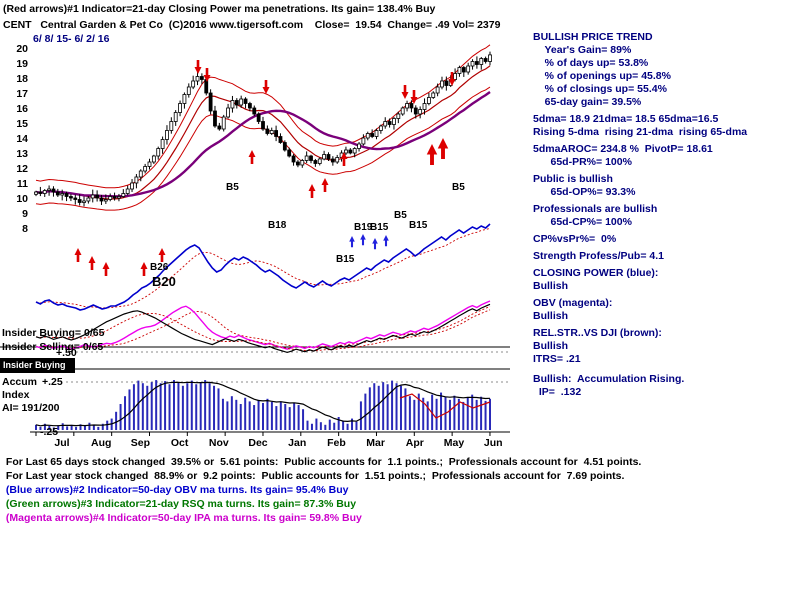 The image size is (800, 600). I want to click on obv-title: OBV (magenta):, so click(573, 303).